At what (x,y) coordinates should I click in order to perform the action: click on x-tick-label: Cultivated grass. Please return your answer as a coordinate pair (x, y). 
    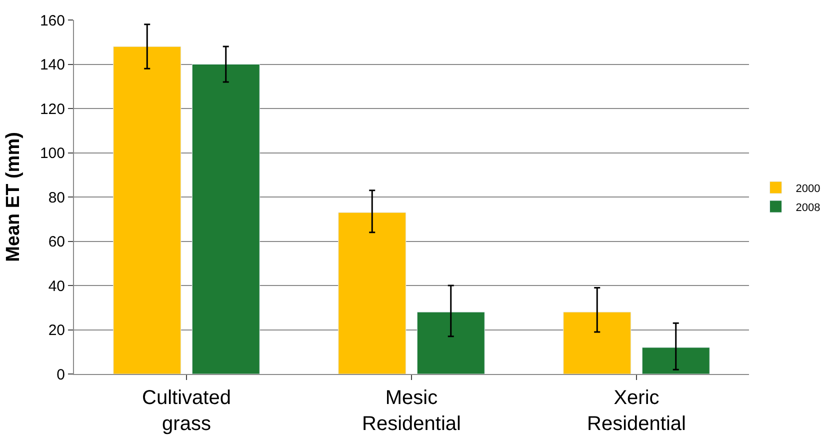
    Looking at the image, I should click on (186, 411).